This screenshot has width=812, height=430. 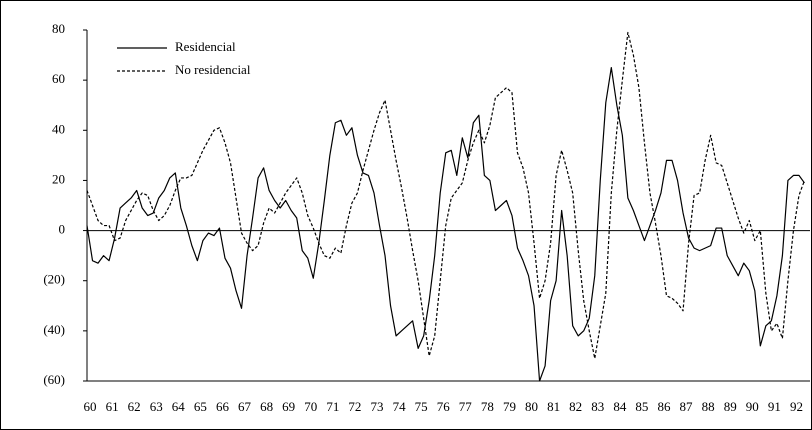 I want to click on x-tick-label: 84, so click(x=620, y=406).